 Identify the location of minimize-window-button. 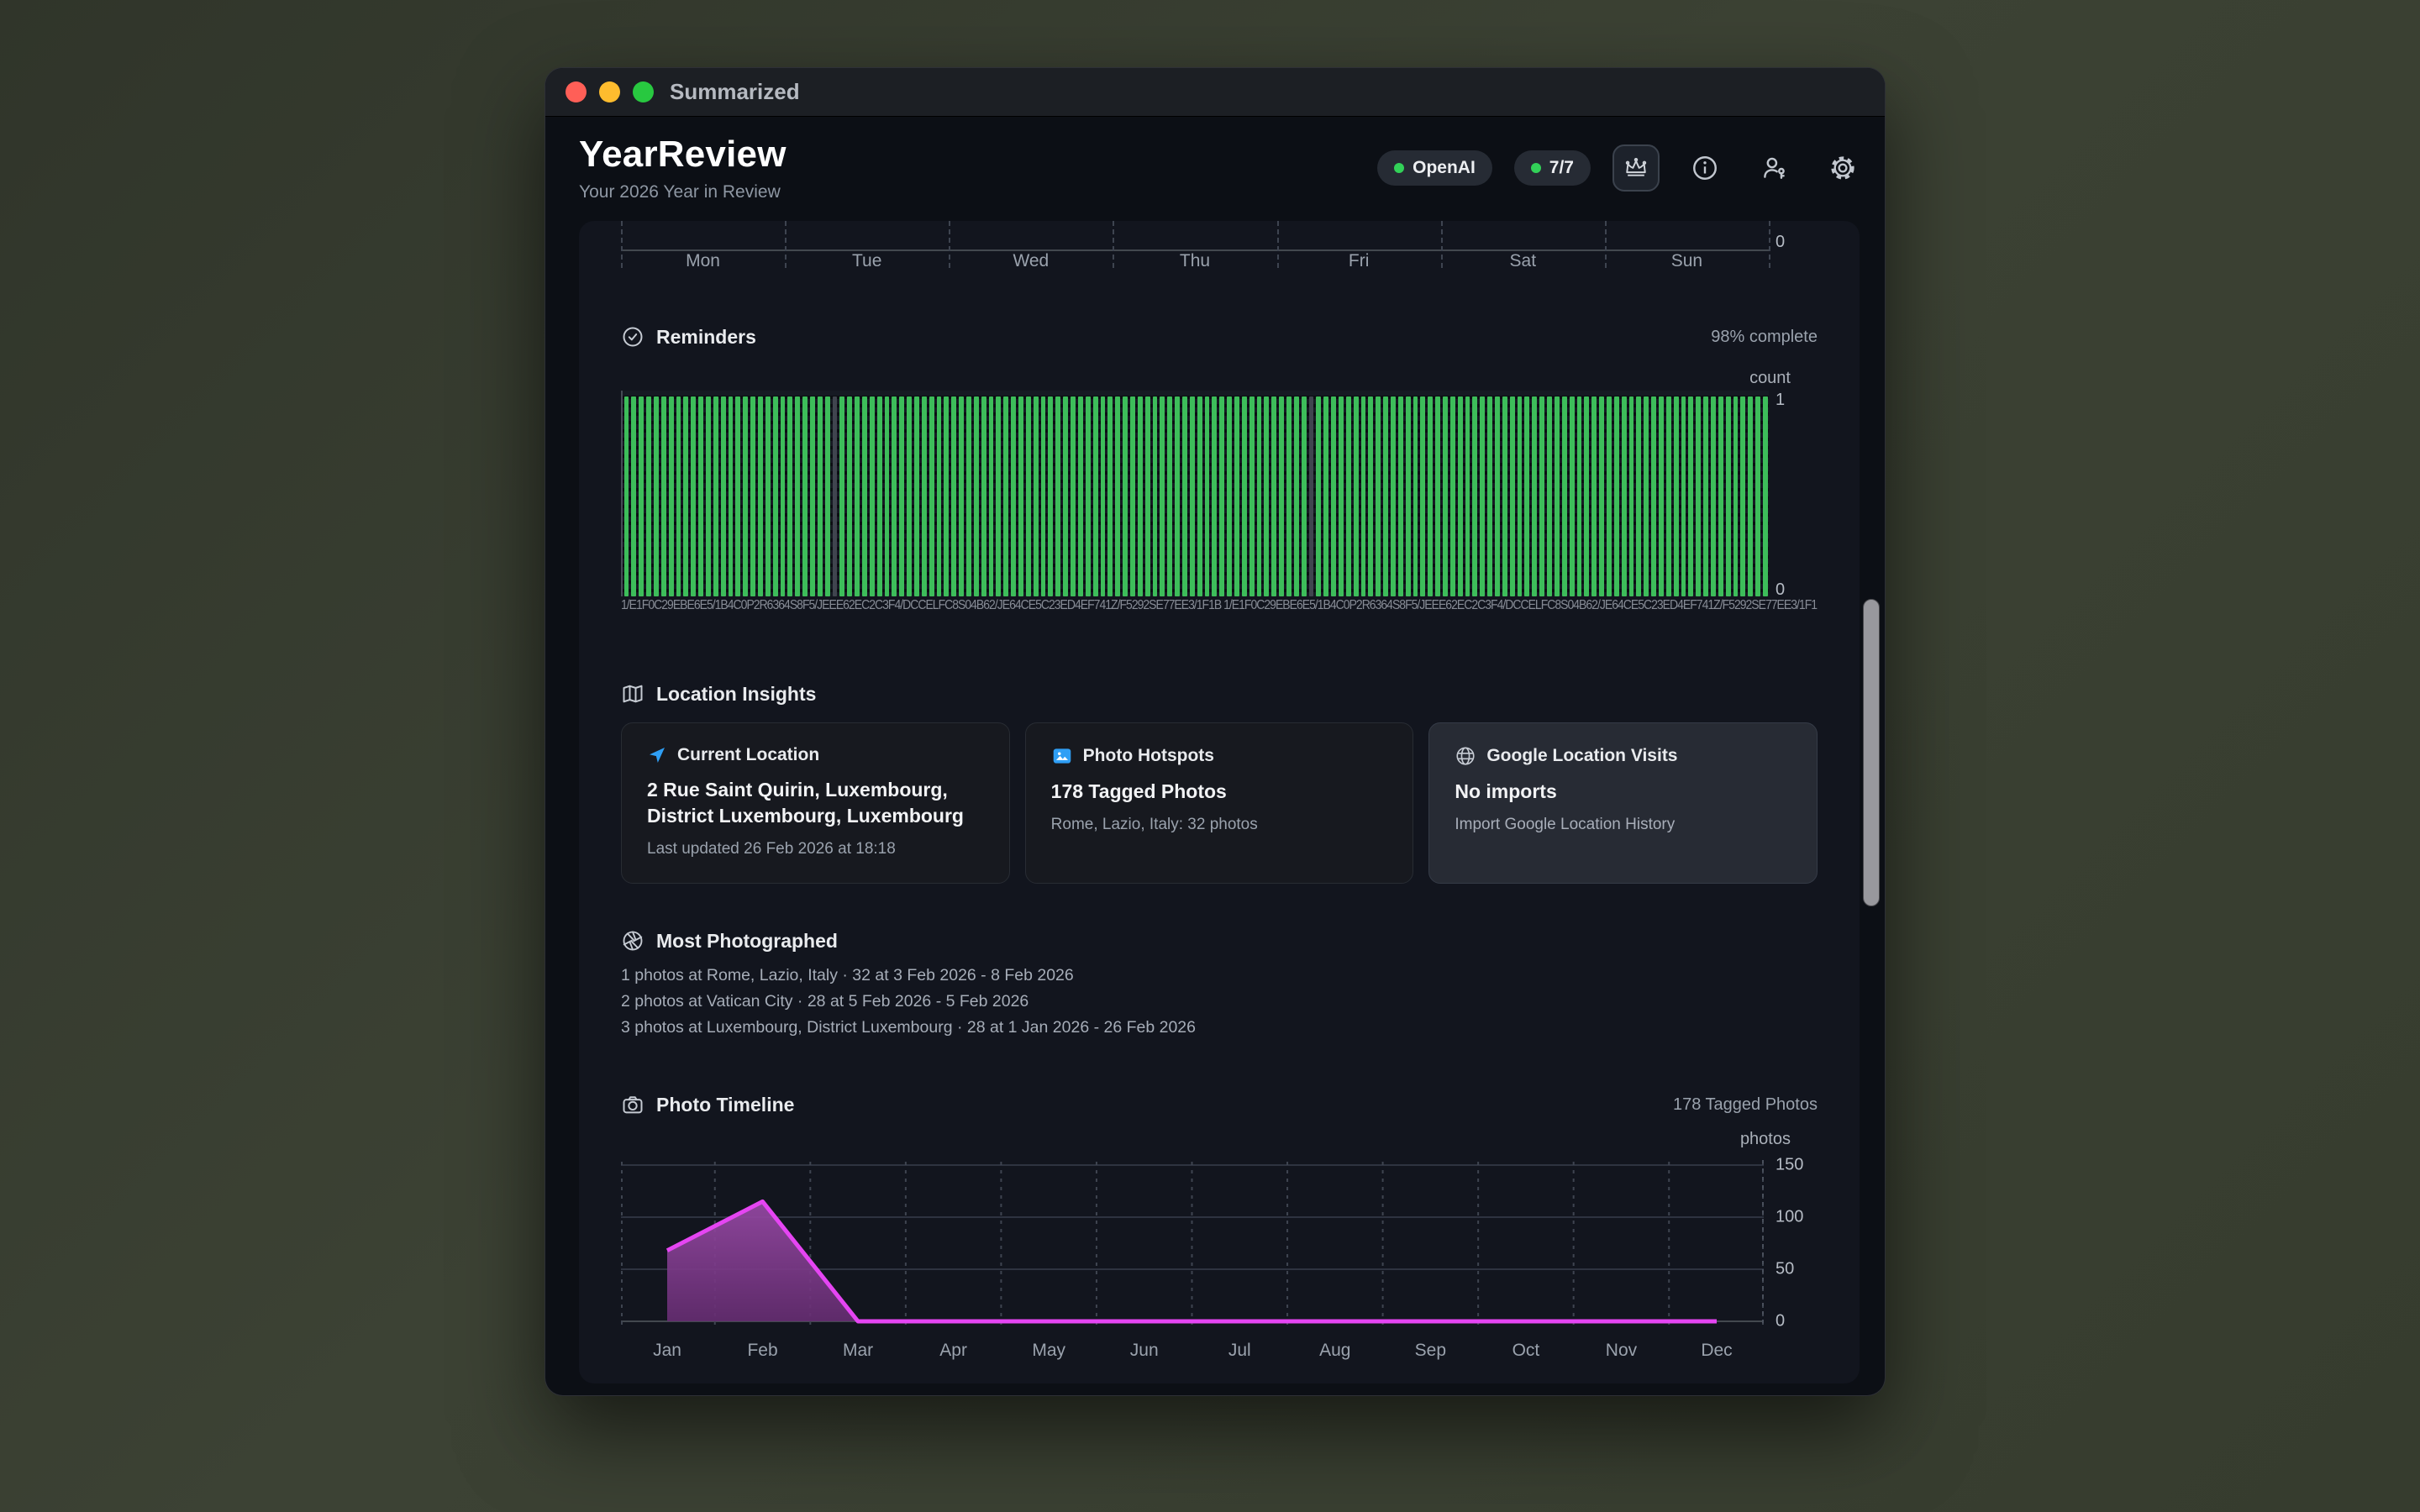
(609, 91).